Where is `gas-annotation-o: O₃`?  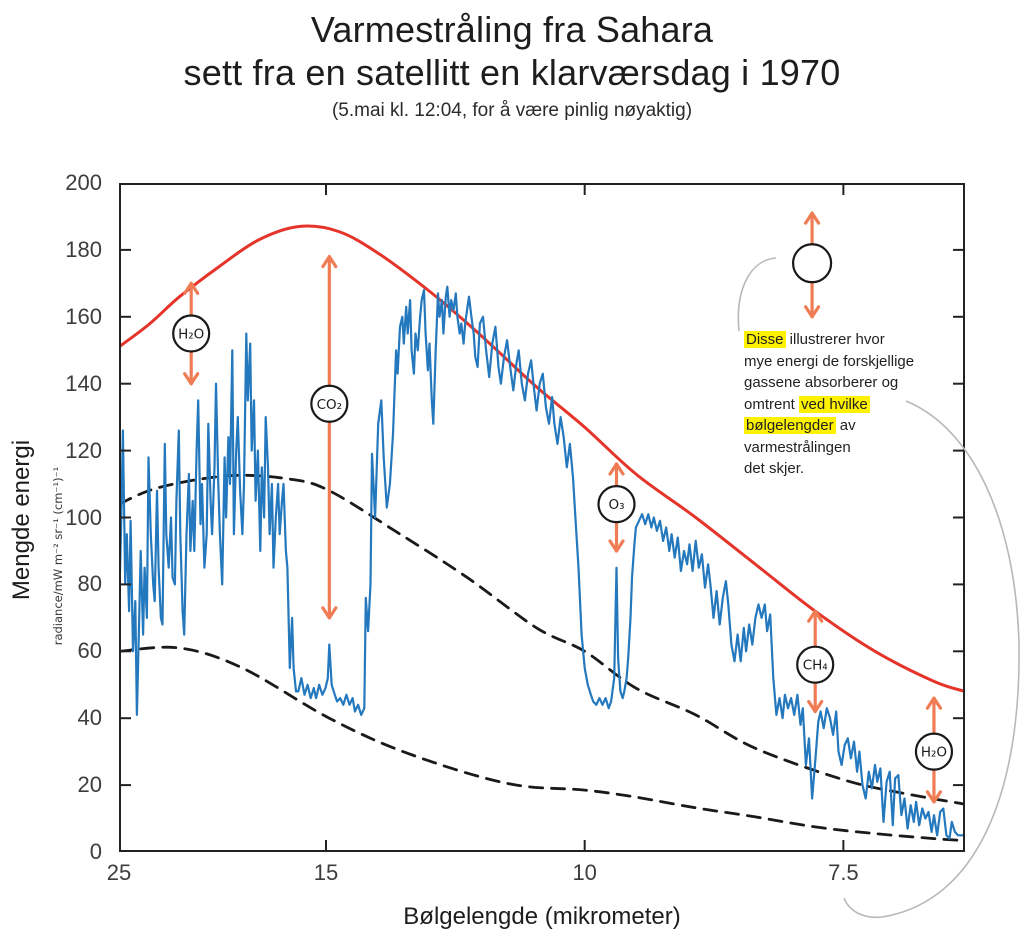
gas-annotation-o: O₃ is located at coordinates (616, 507).